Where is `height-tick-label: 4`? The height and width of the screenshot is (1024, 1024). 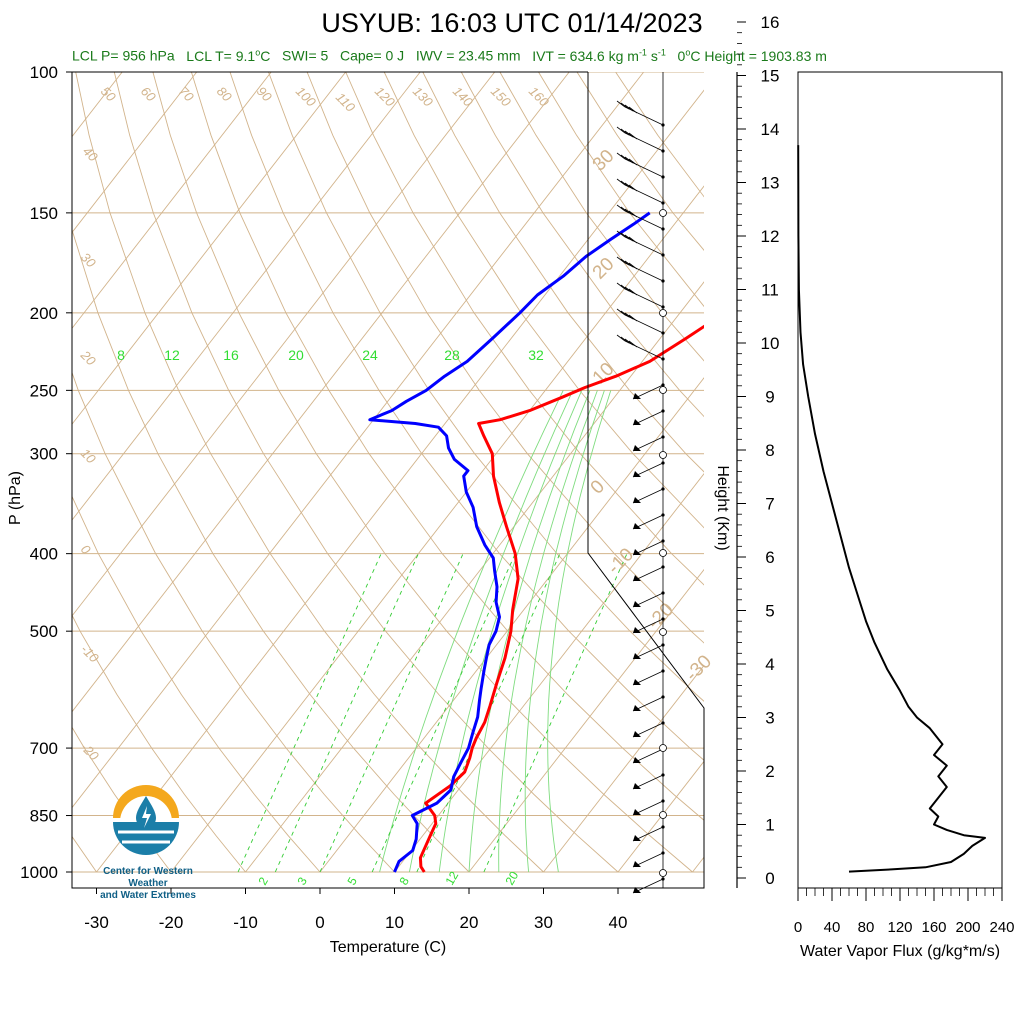 height-tick-label: 4 is located at coordinates (769, 664).